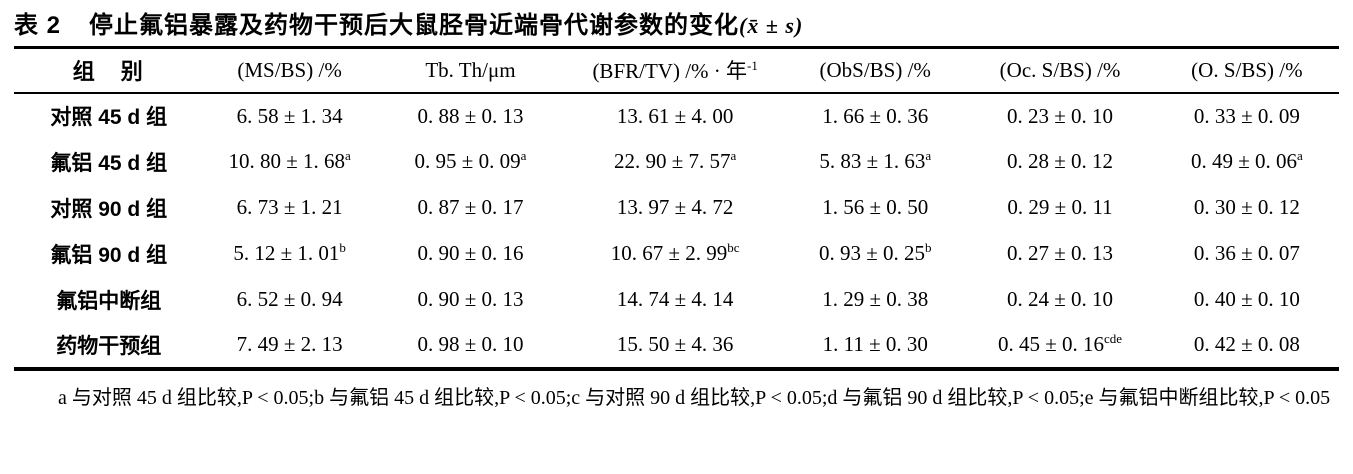 Image resolution: width=1353 pixels, height=474 pixels. Describe the element at coordinates (414, 25) in the screenshot. I see `table-caption: 停止氟铝暴露及药物干预后大鼠胫骨近端骨代谢参数的变化` at that location.